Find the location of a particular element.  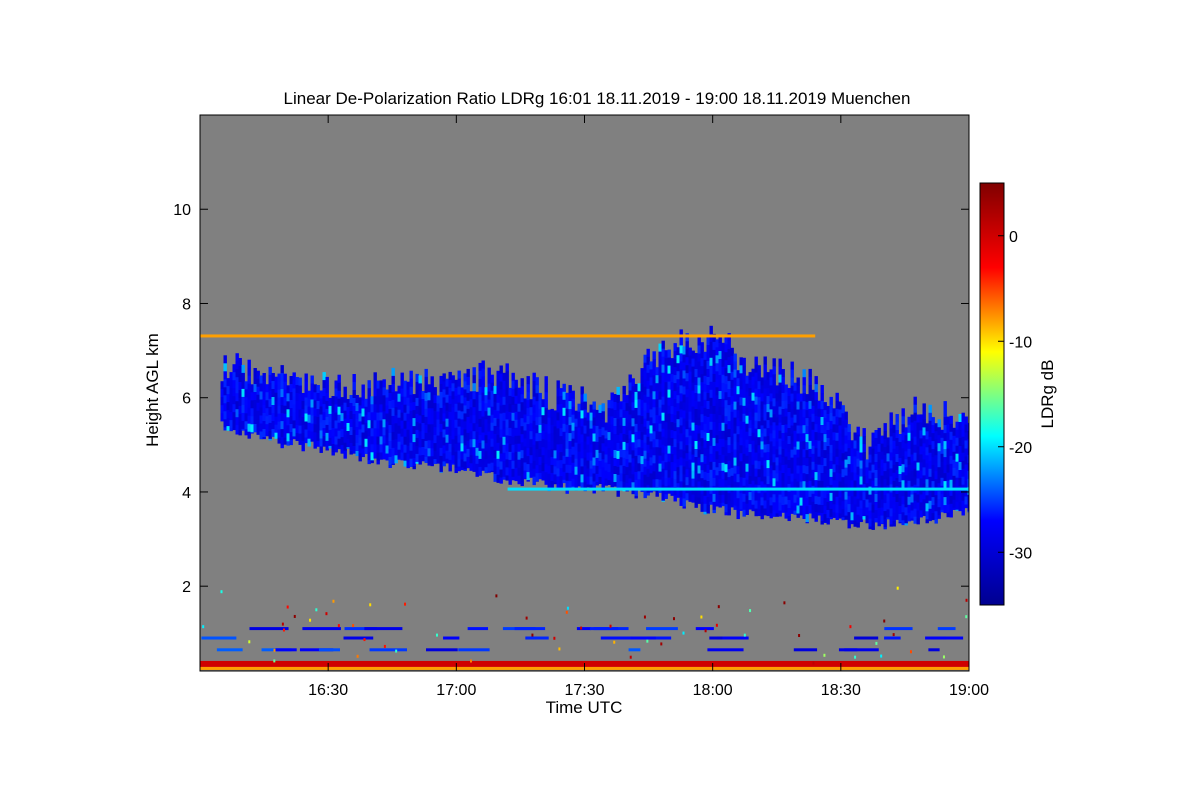

clutter-streak is located at coordinates (858, 650).